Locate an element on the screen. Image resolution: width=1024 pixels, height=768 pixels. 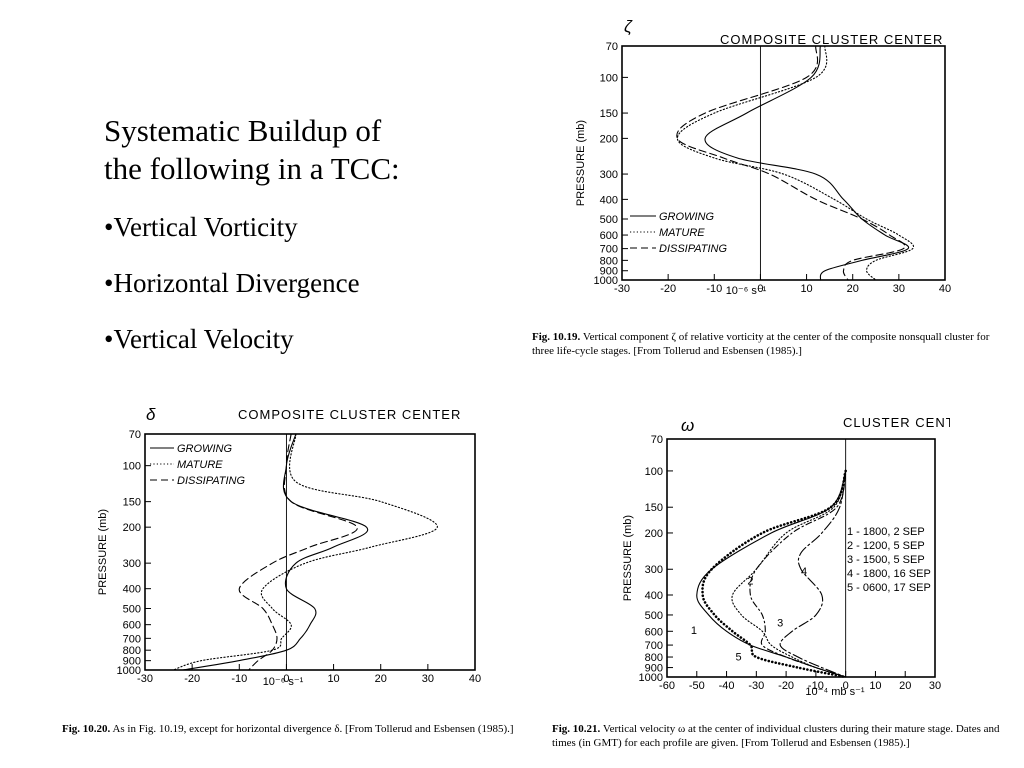
divergence-xtick-label: 20 is located at coordinates (381, 679).